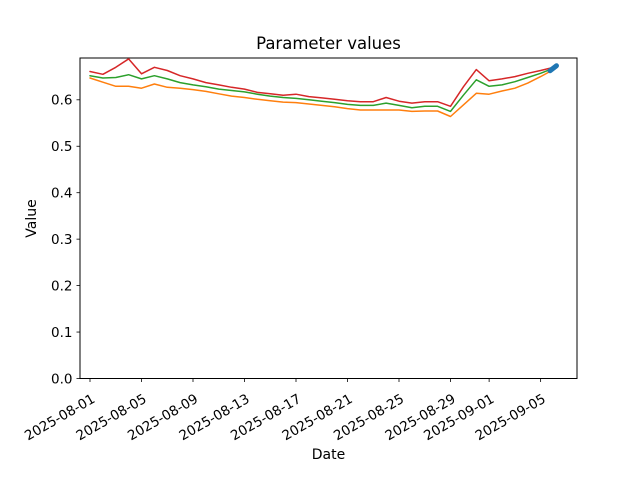  Describe the element at coordinates (61, 194) in the screenshot. I see `y-tick-label: 0.4` at that location.